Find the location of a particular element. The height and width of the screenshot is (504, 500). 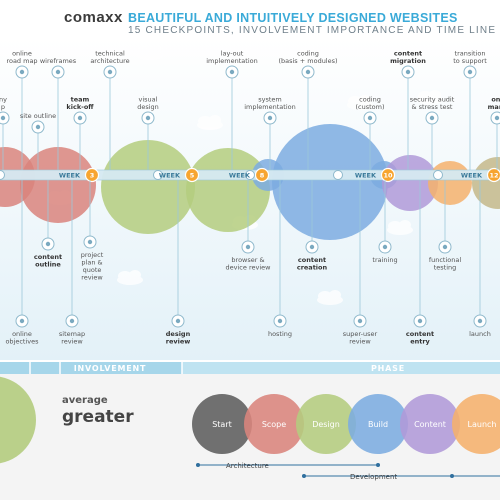

user-icon is located at coordinates (360, 321).